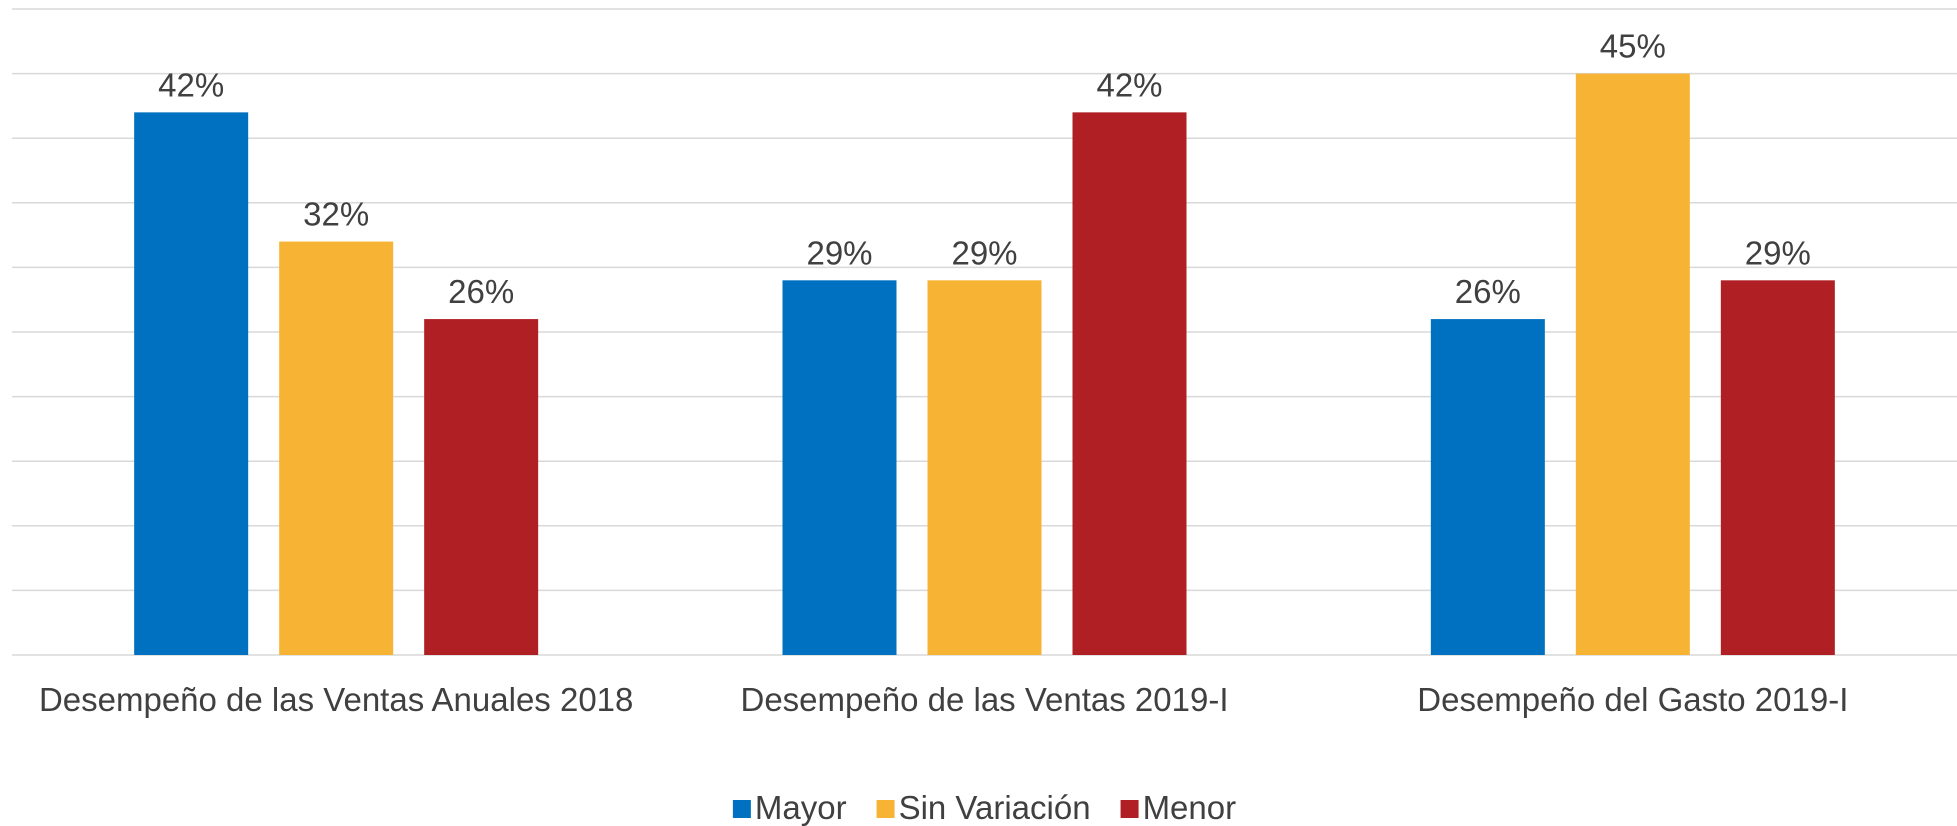 The width and height of the screenshot is (1957, 826). Describe the element at coordinates (1190, 807) in the screenshot. I see `legend-label: Menor` at that location.